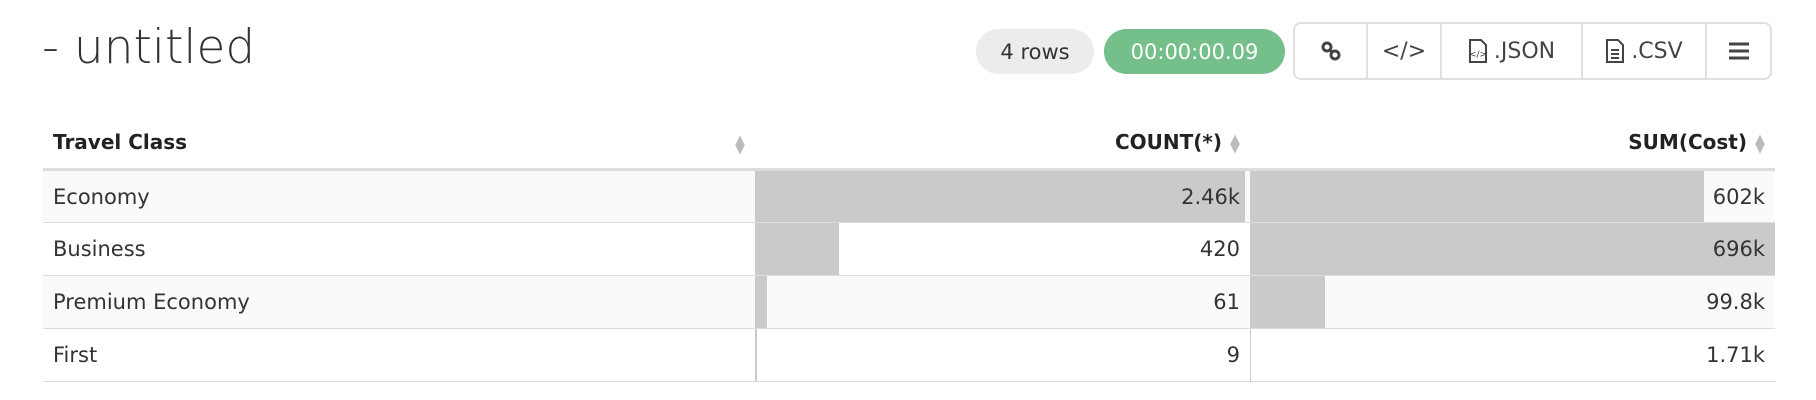  I want to click on row-count-badge: 4 rows, so click(1035, 51).